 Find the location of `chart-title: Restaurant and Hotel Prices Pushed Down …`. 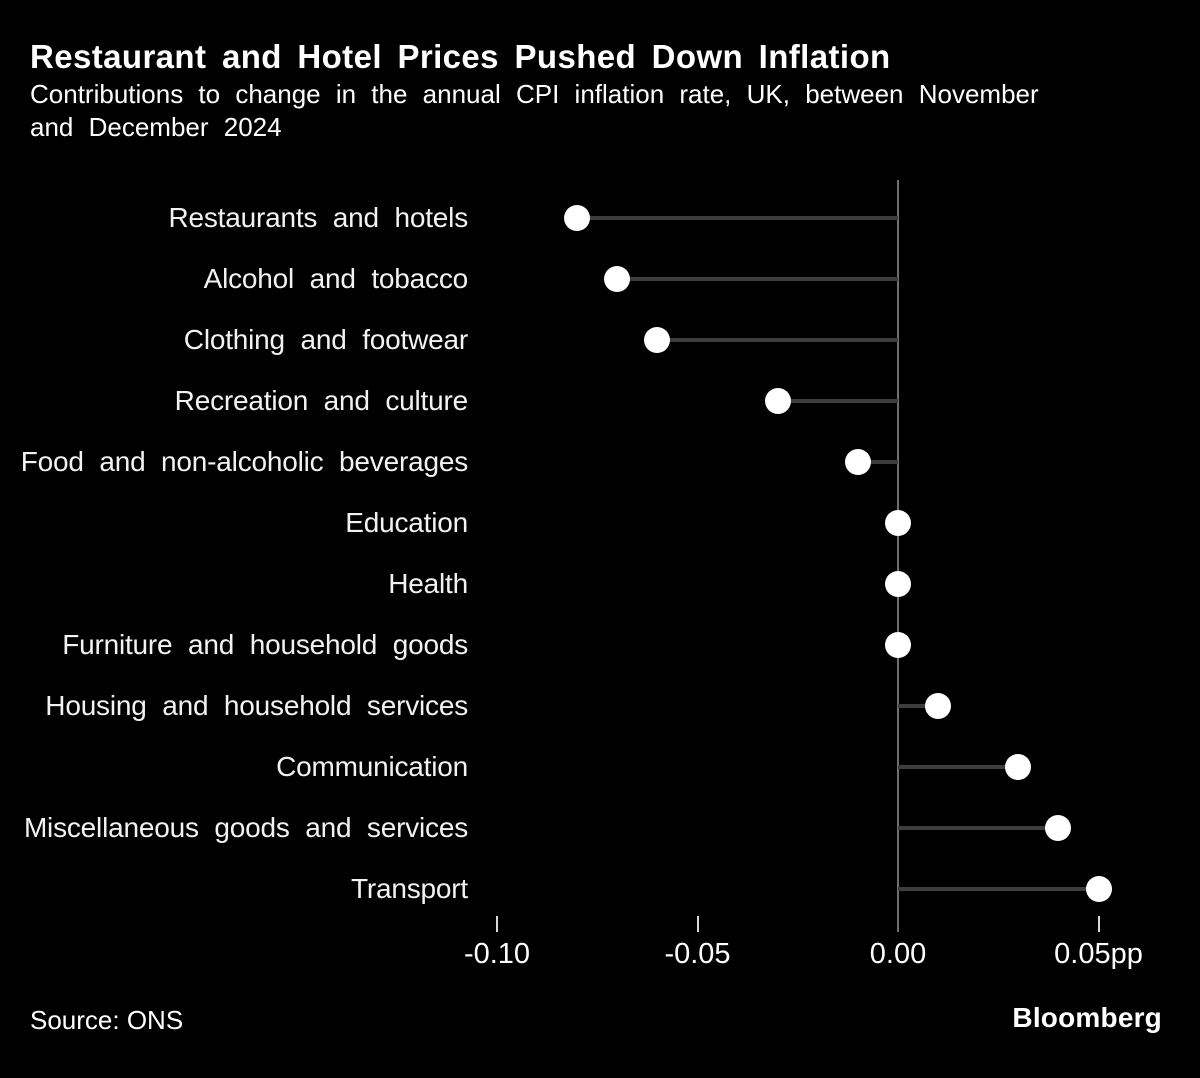

chart-title: Restaurant and Hotel Prices Pushed Down … is located at coordinates (460, 56).